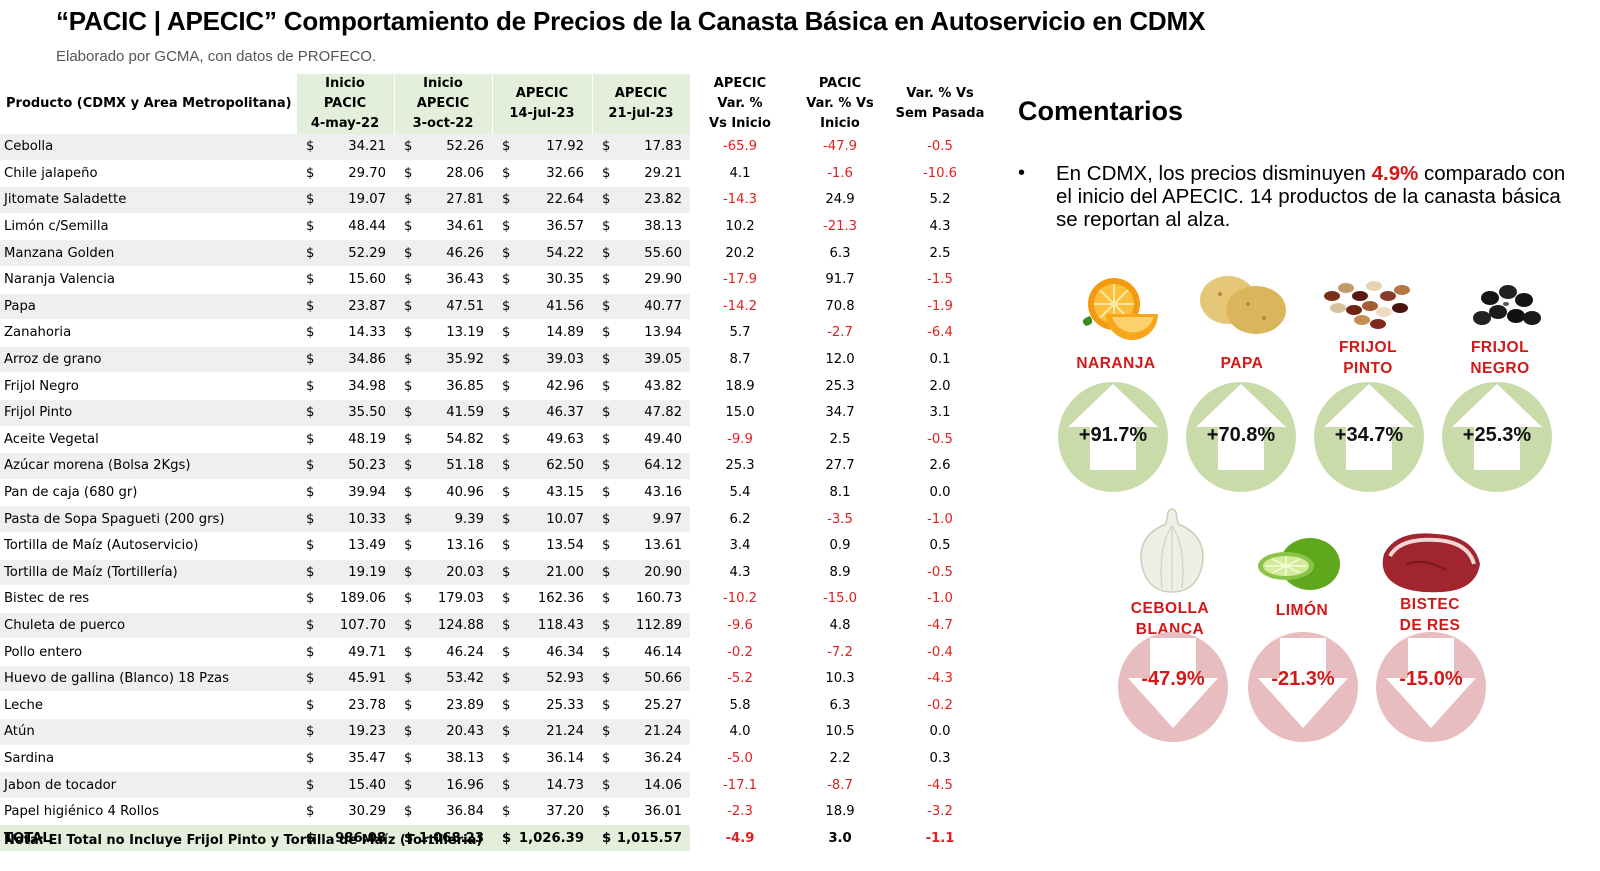 This screenshot has width=1600, height=871. Describe the element at coordinates (465, 253) in the screenshot. I see `price-value: 46.26` at that location.